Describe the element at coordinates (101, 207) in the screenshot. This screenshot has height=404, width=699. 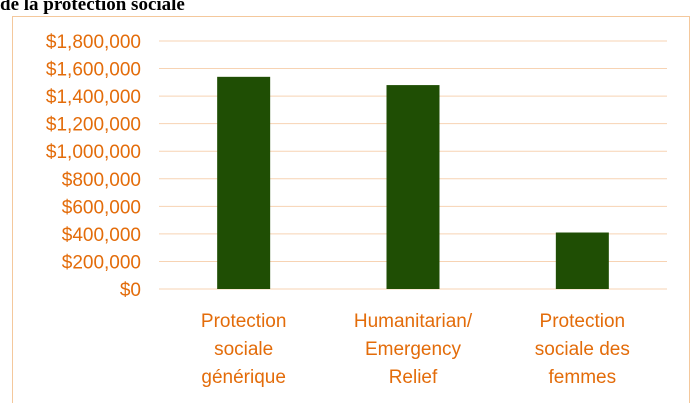
I see `y-tick-label: $600,000` at that location.